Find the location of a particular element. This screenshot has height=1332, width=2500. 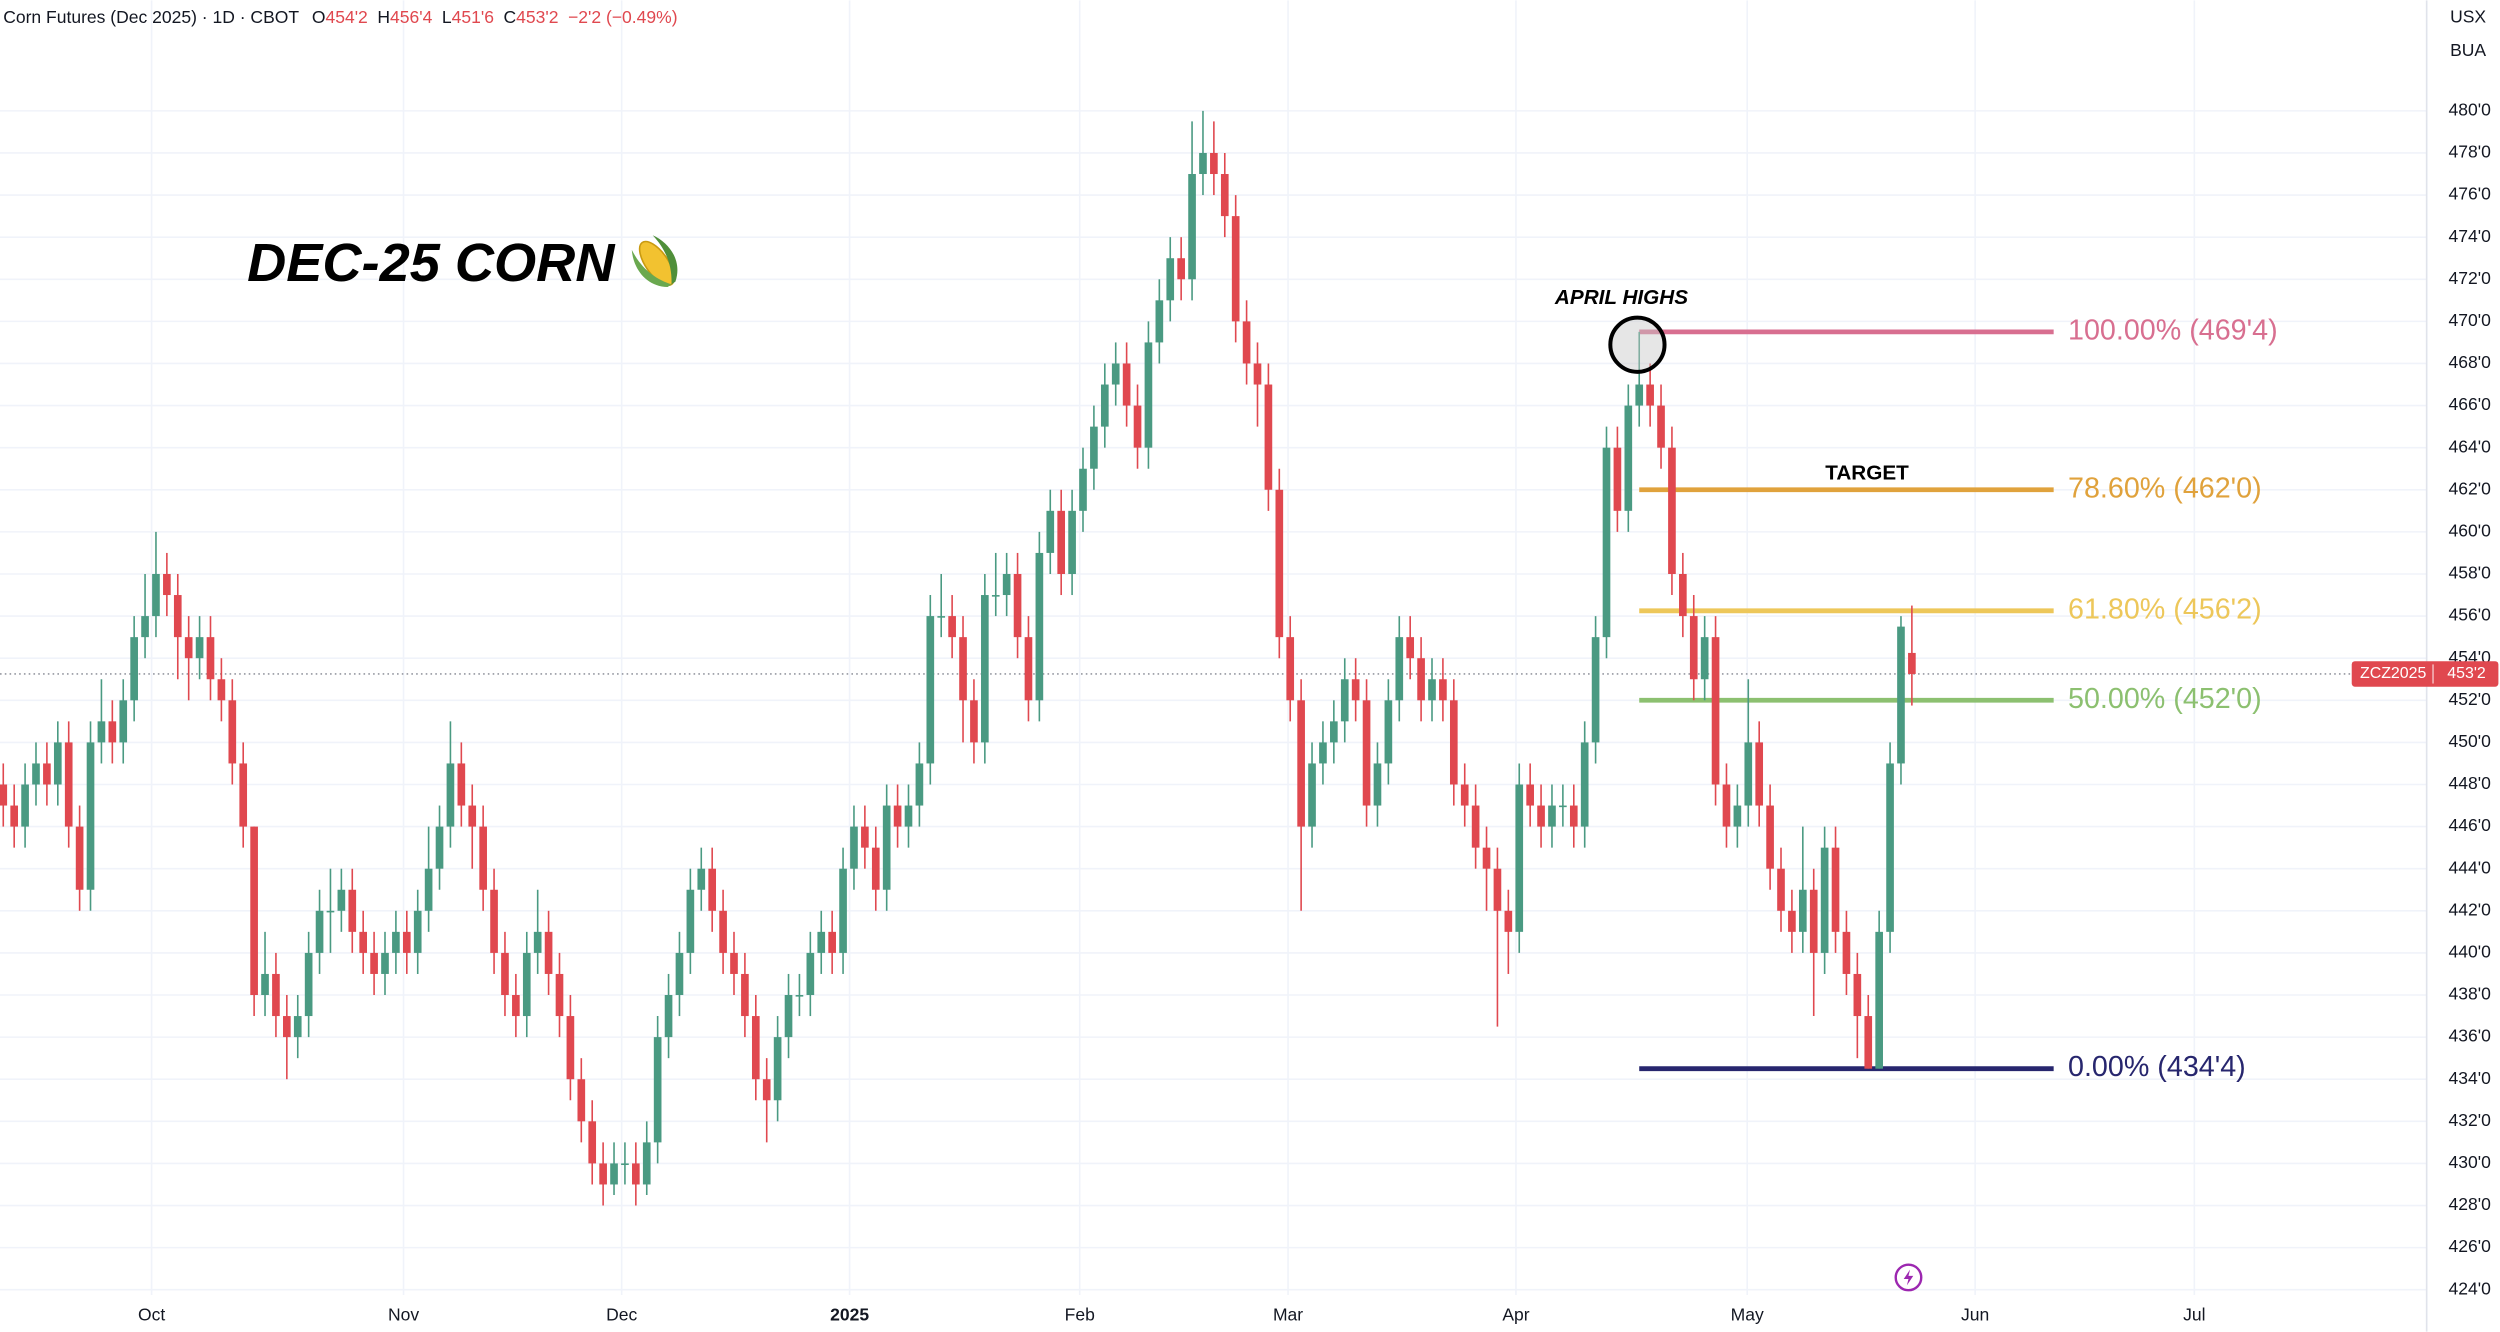

ohlc-value: 454'2 is located at coordinates (346, 17).